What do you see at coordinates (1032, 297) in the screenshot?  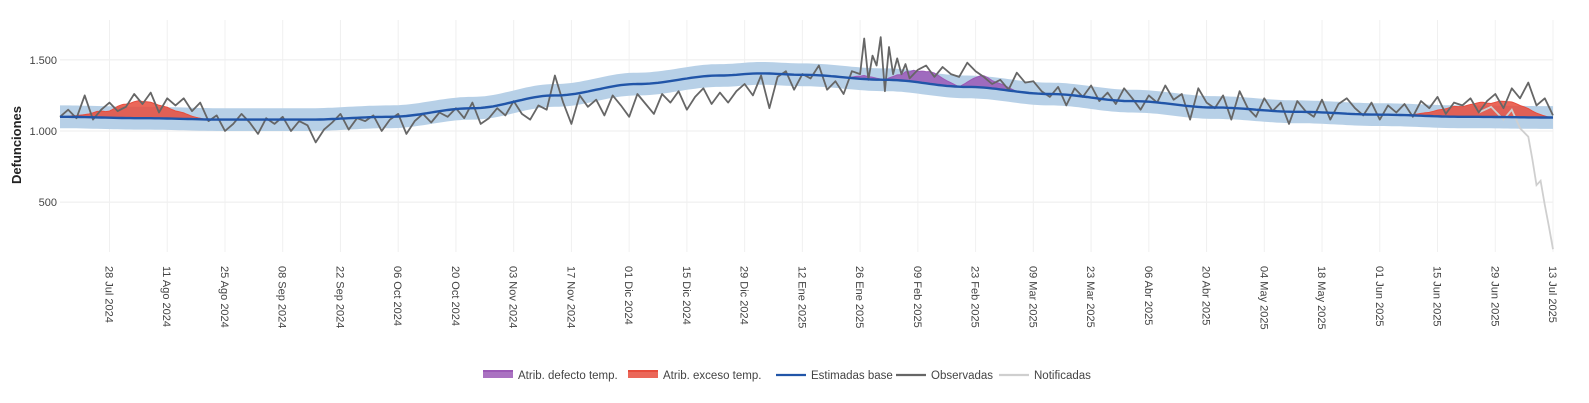 I see `x-tick-label-16: 09 Mar 2025` at bounding box center [1032, 297].